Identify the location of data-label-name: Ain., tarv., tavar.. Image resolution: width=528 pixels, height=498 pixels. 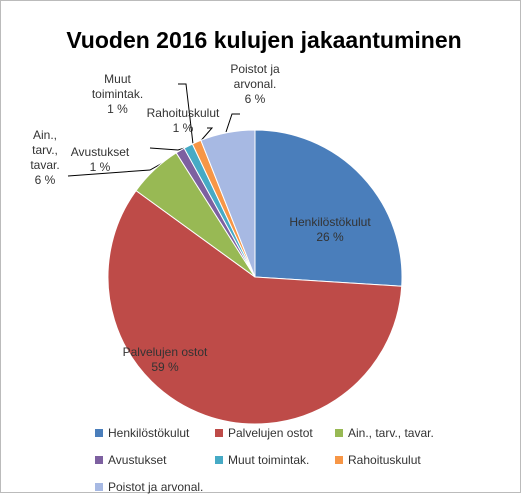
(45, 150).